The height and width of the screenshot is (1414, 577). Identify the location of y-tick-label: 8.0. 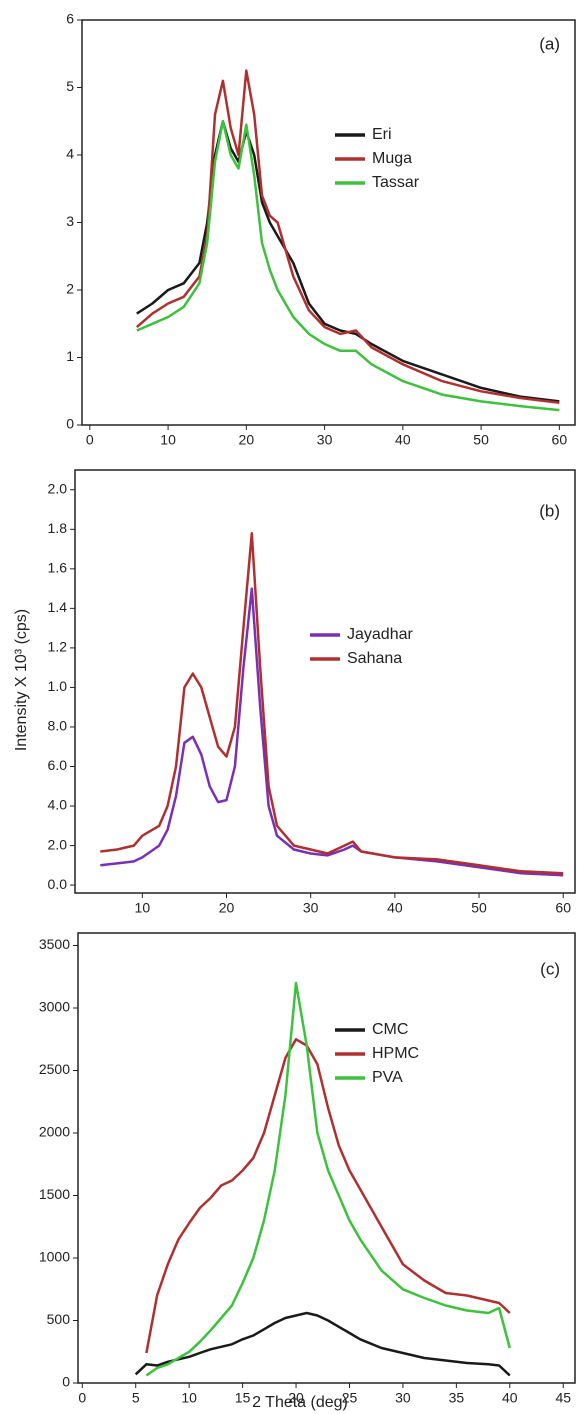
(58, 726).